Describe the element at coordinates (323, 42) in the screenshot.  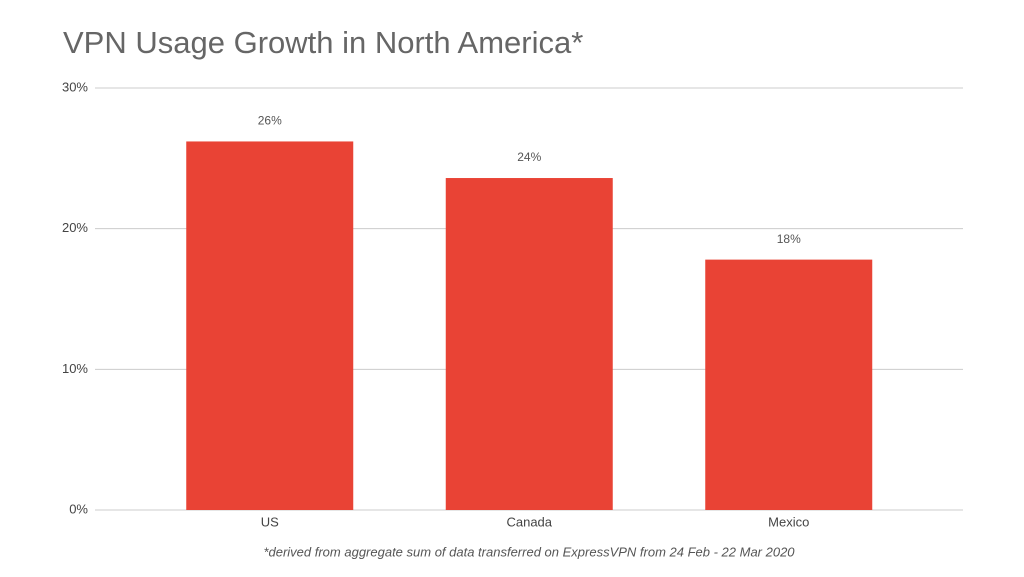
I see `chart-title: VPN Usage Growth in North America*` at that location.